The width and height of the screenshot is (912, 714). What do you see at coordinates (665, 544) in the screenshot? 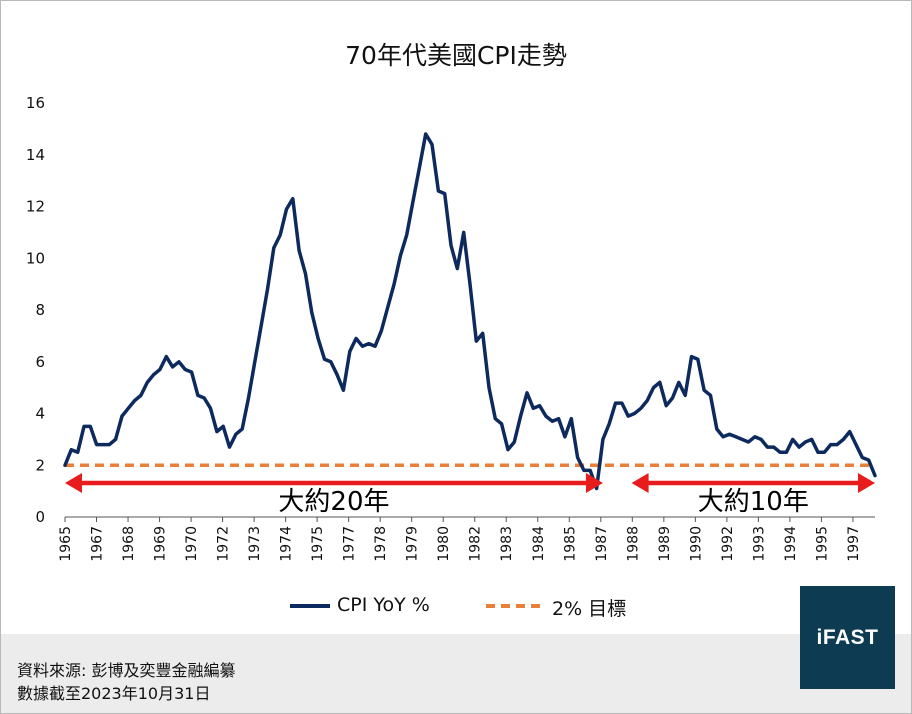
I see `x-tick-label: 1989` at bounding box center [665, 544].